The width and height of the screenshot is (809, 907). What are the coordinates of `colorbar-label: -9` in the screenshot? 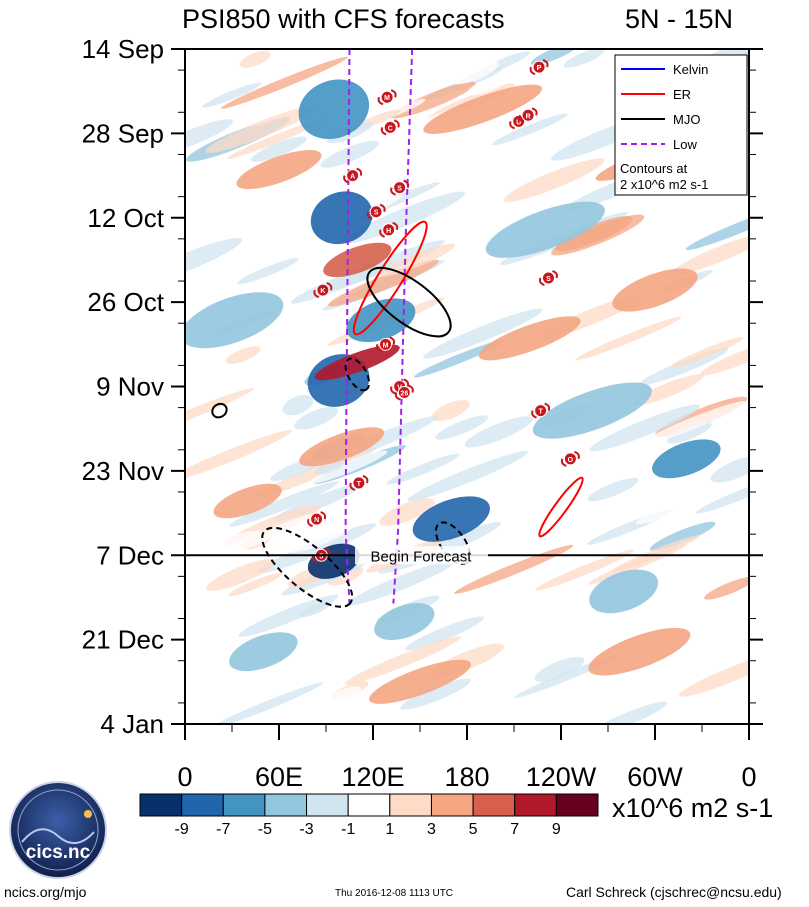 It's located at (182, 829).